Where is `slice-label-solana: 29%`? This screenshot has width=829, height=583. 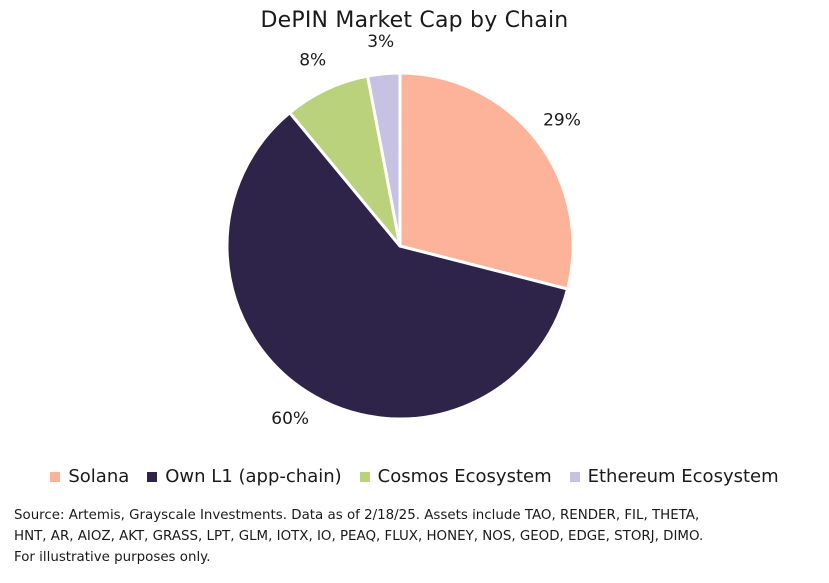
slice-label-solana: 29% is located at coordinates (562, 120).